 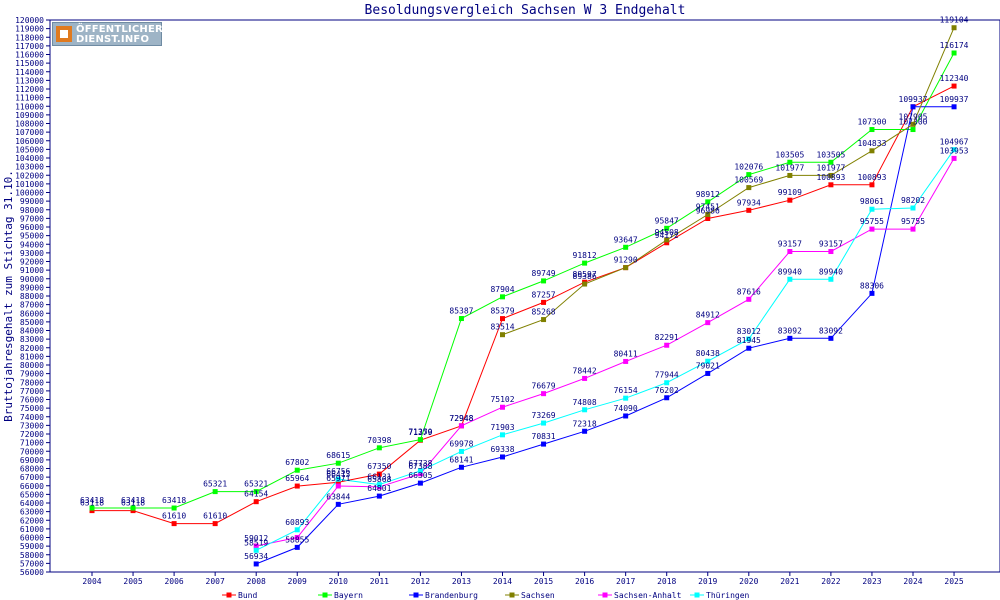 What do you see at coordinates (29, 184) in the screenshot?
I see `y-tick-label: 101000` at bounding box center [29, 184].